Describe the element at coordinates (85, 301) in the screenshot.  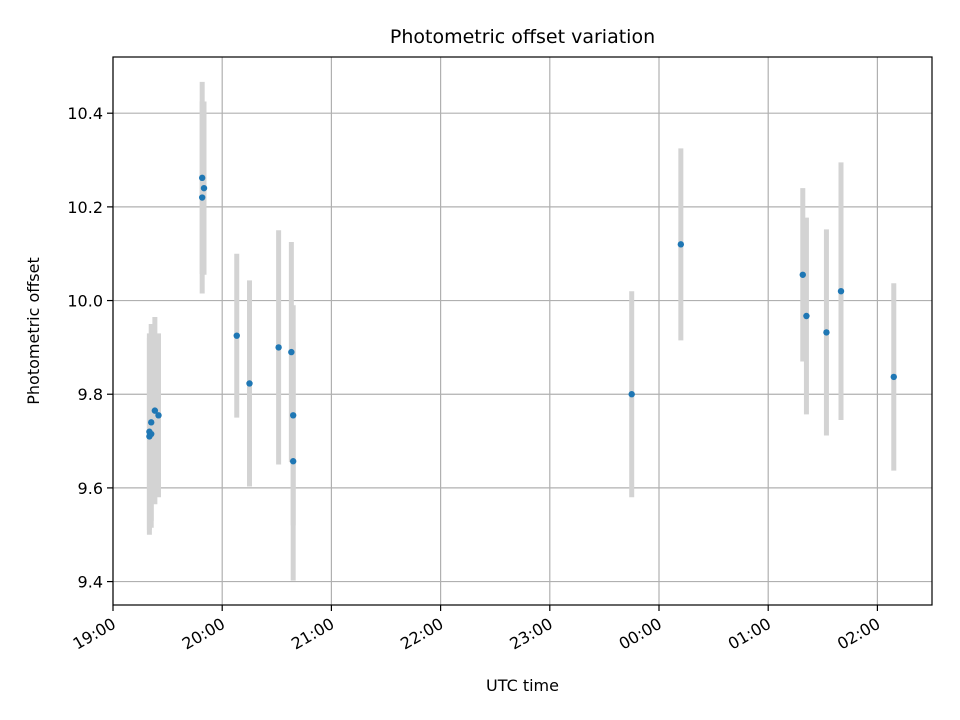
I see `y-tick-label: 10.0` at that location.